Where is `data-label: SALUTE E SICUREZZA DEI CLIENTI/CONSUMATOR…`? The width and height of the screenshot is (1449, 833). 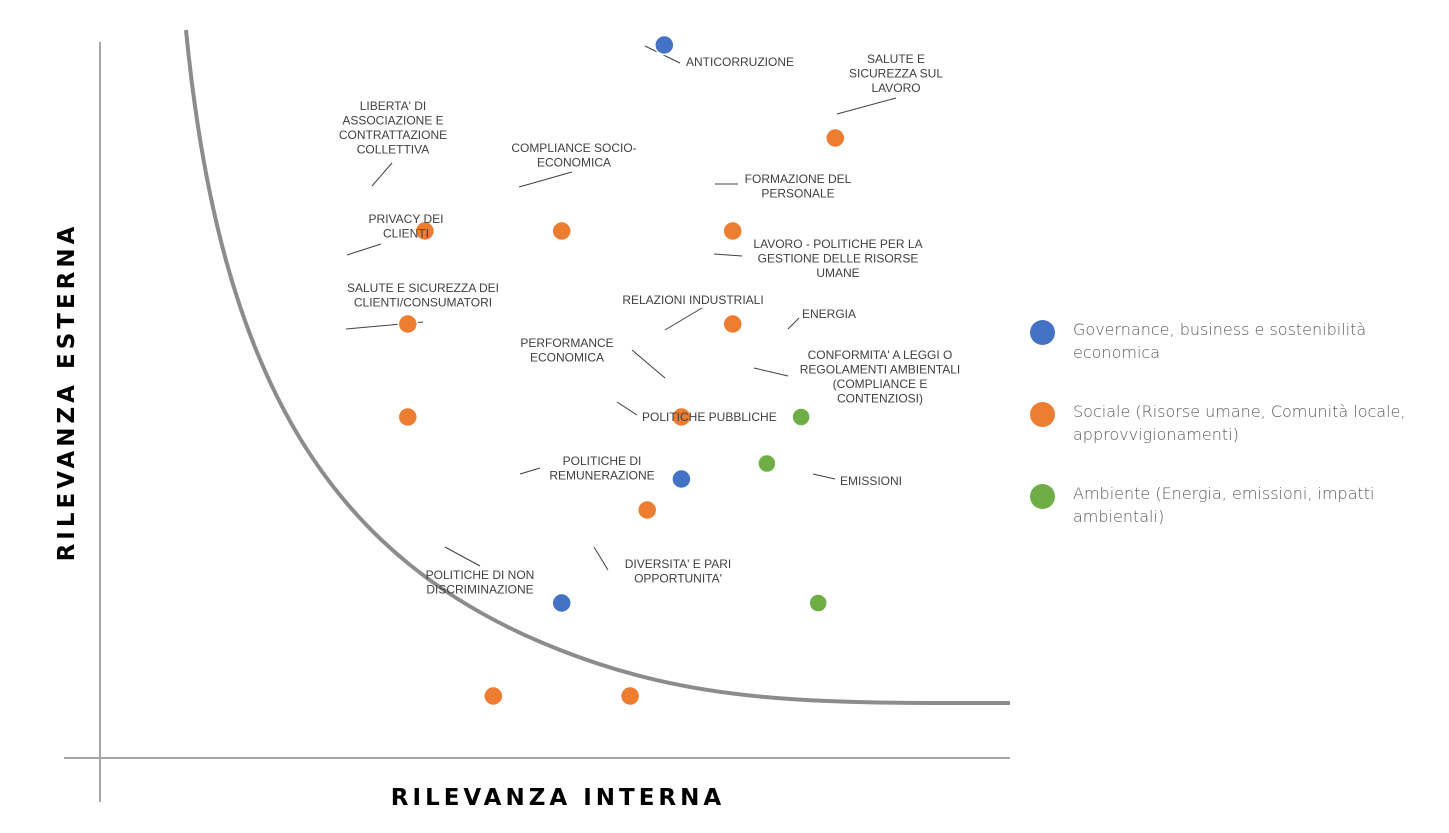
data-label: SALUTE E SICUREZZA DEI CLIENTI/CONSUMATOR… is located at coordinates (423, 295).